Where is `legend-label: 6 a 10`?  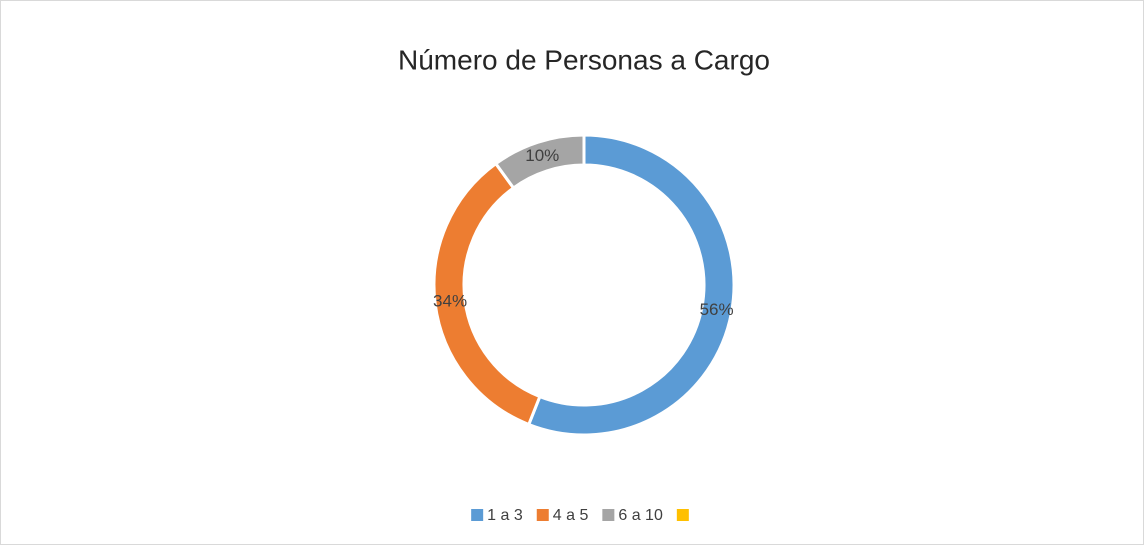 legend-label: 6 a 10 is located at coordinates (640, 515).